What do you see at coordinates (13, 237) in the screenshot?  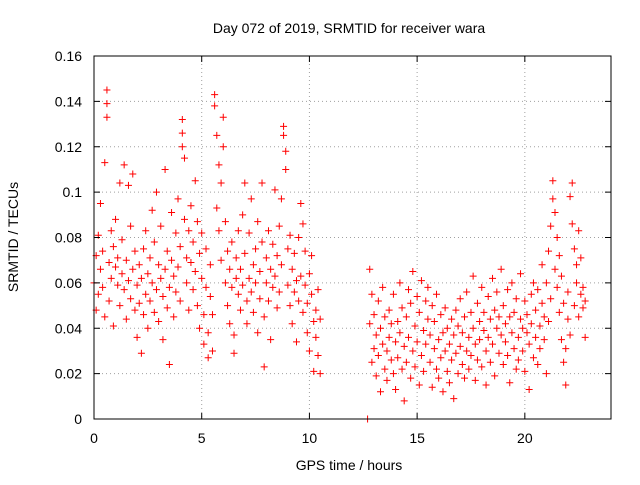 I see `y-axis-label: SRMTID / TECUs` at bounding box center [13, 237].